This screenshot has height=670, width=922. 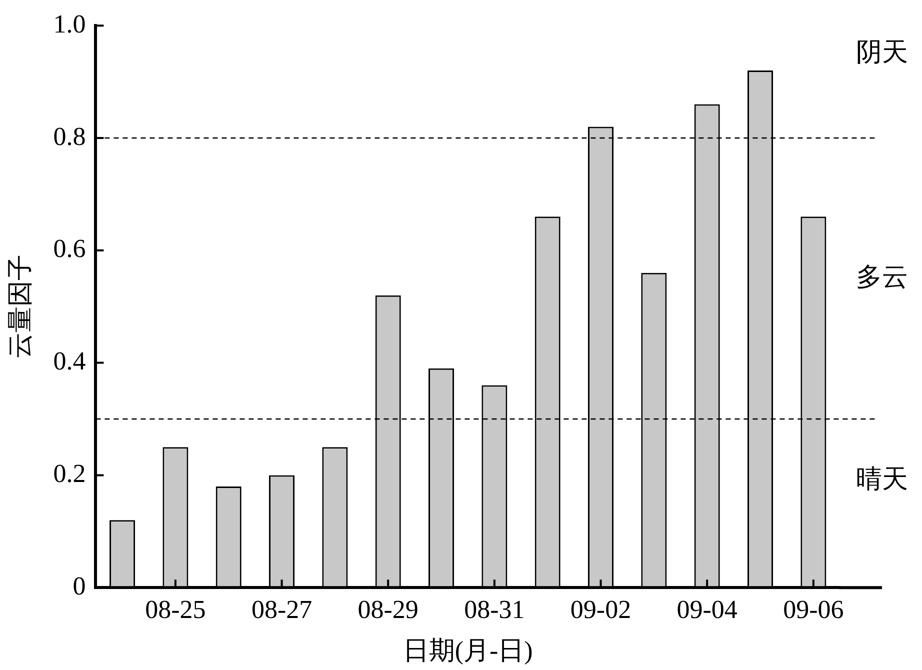 I want to click on x-tick-label: 08-29, so click(x=388, y=609).